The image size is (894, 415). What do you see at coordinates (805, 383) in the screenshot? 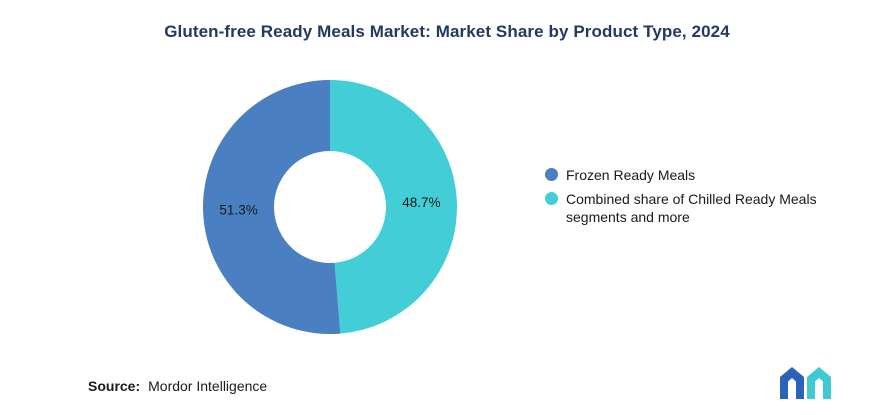
I see `mordor-intelligence-logo-mark` at bounding box center [805, 383].